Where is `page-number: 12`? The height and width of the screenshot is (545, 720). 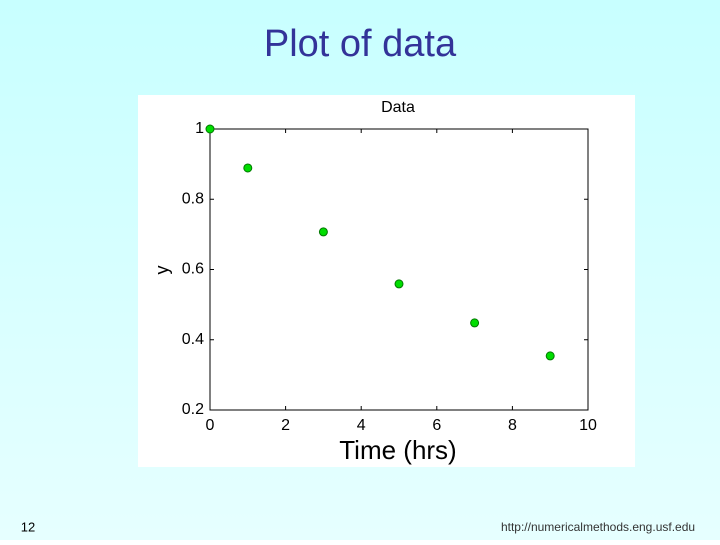 page-number: 12 is located at coordinates (28, 526).